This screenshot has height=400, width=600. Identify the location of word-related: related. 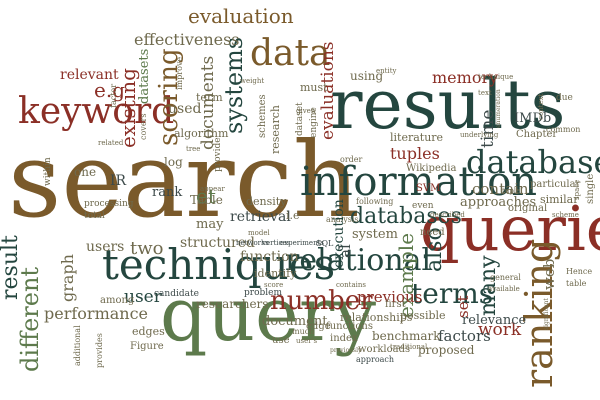
(111, 143).